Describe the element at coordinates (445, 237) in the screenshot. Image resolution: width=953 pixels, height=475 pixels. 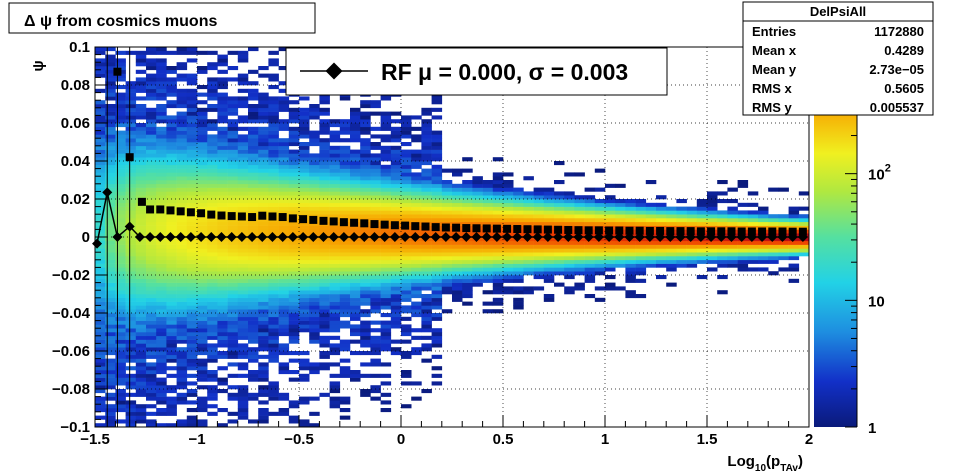
I see `mean-point` at that location.